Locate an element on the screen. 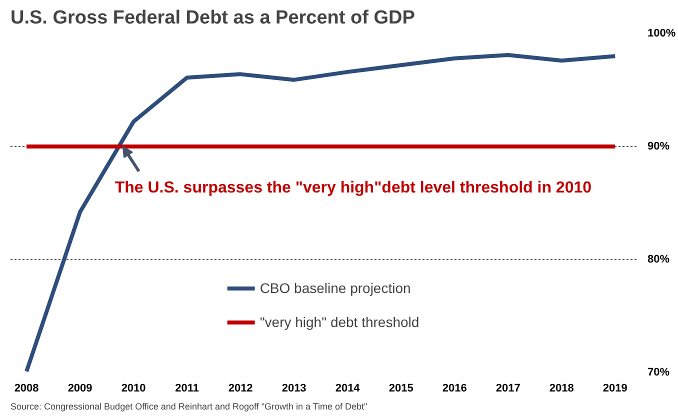 This screenshot has width=678, height=416. x-tick-label: 2009 is located at coordinates (80, 388).